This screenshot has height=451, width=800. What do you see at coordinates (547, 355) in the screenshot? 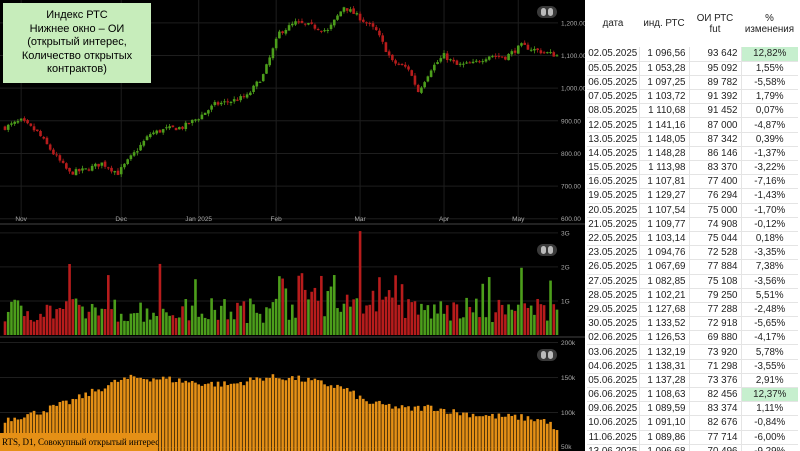
I see `oi-pane-options-icon` at bounding box center [547, 355].